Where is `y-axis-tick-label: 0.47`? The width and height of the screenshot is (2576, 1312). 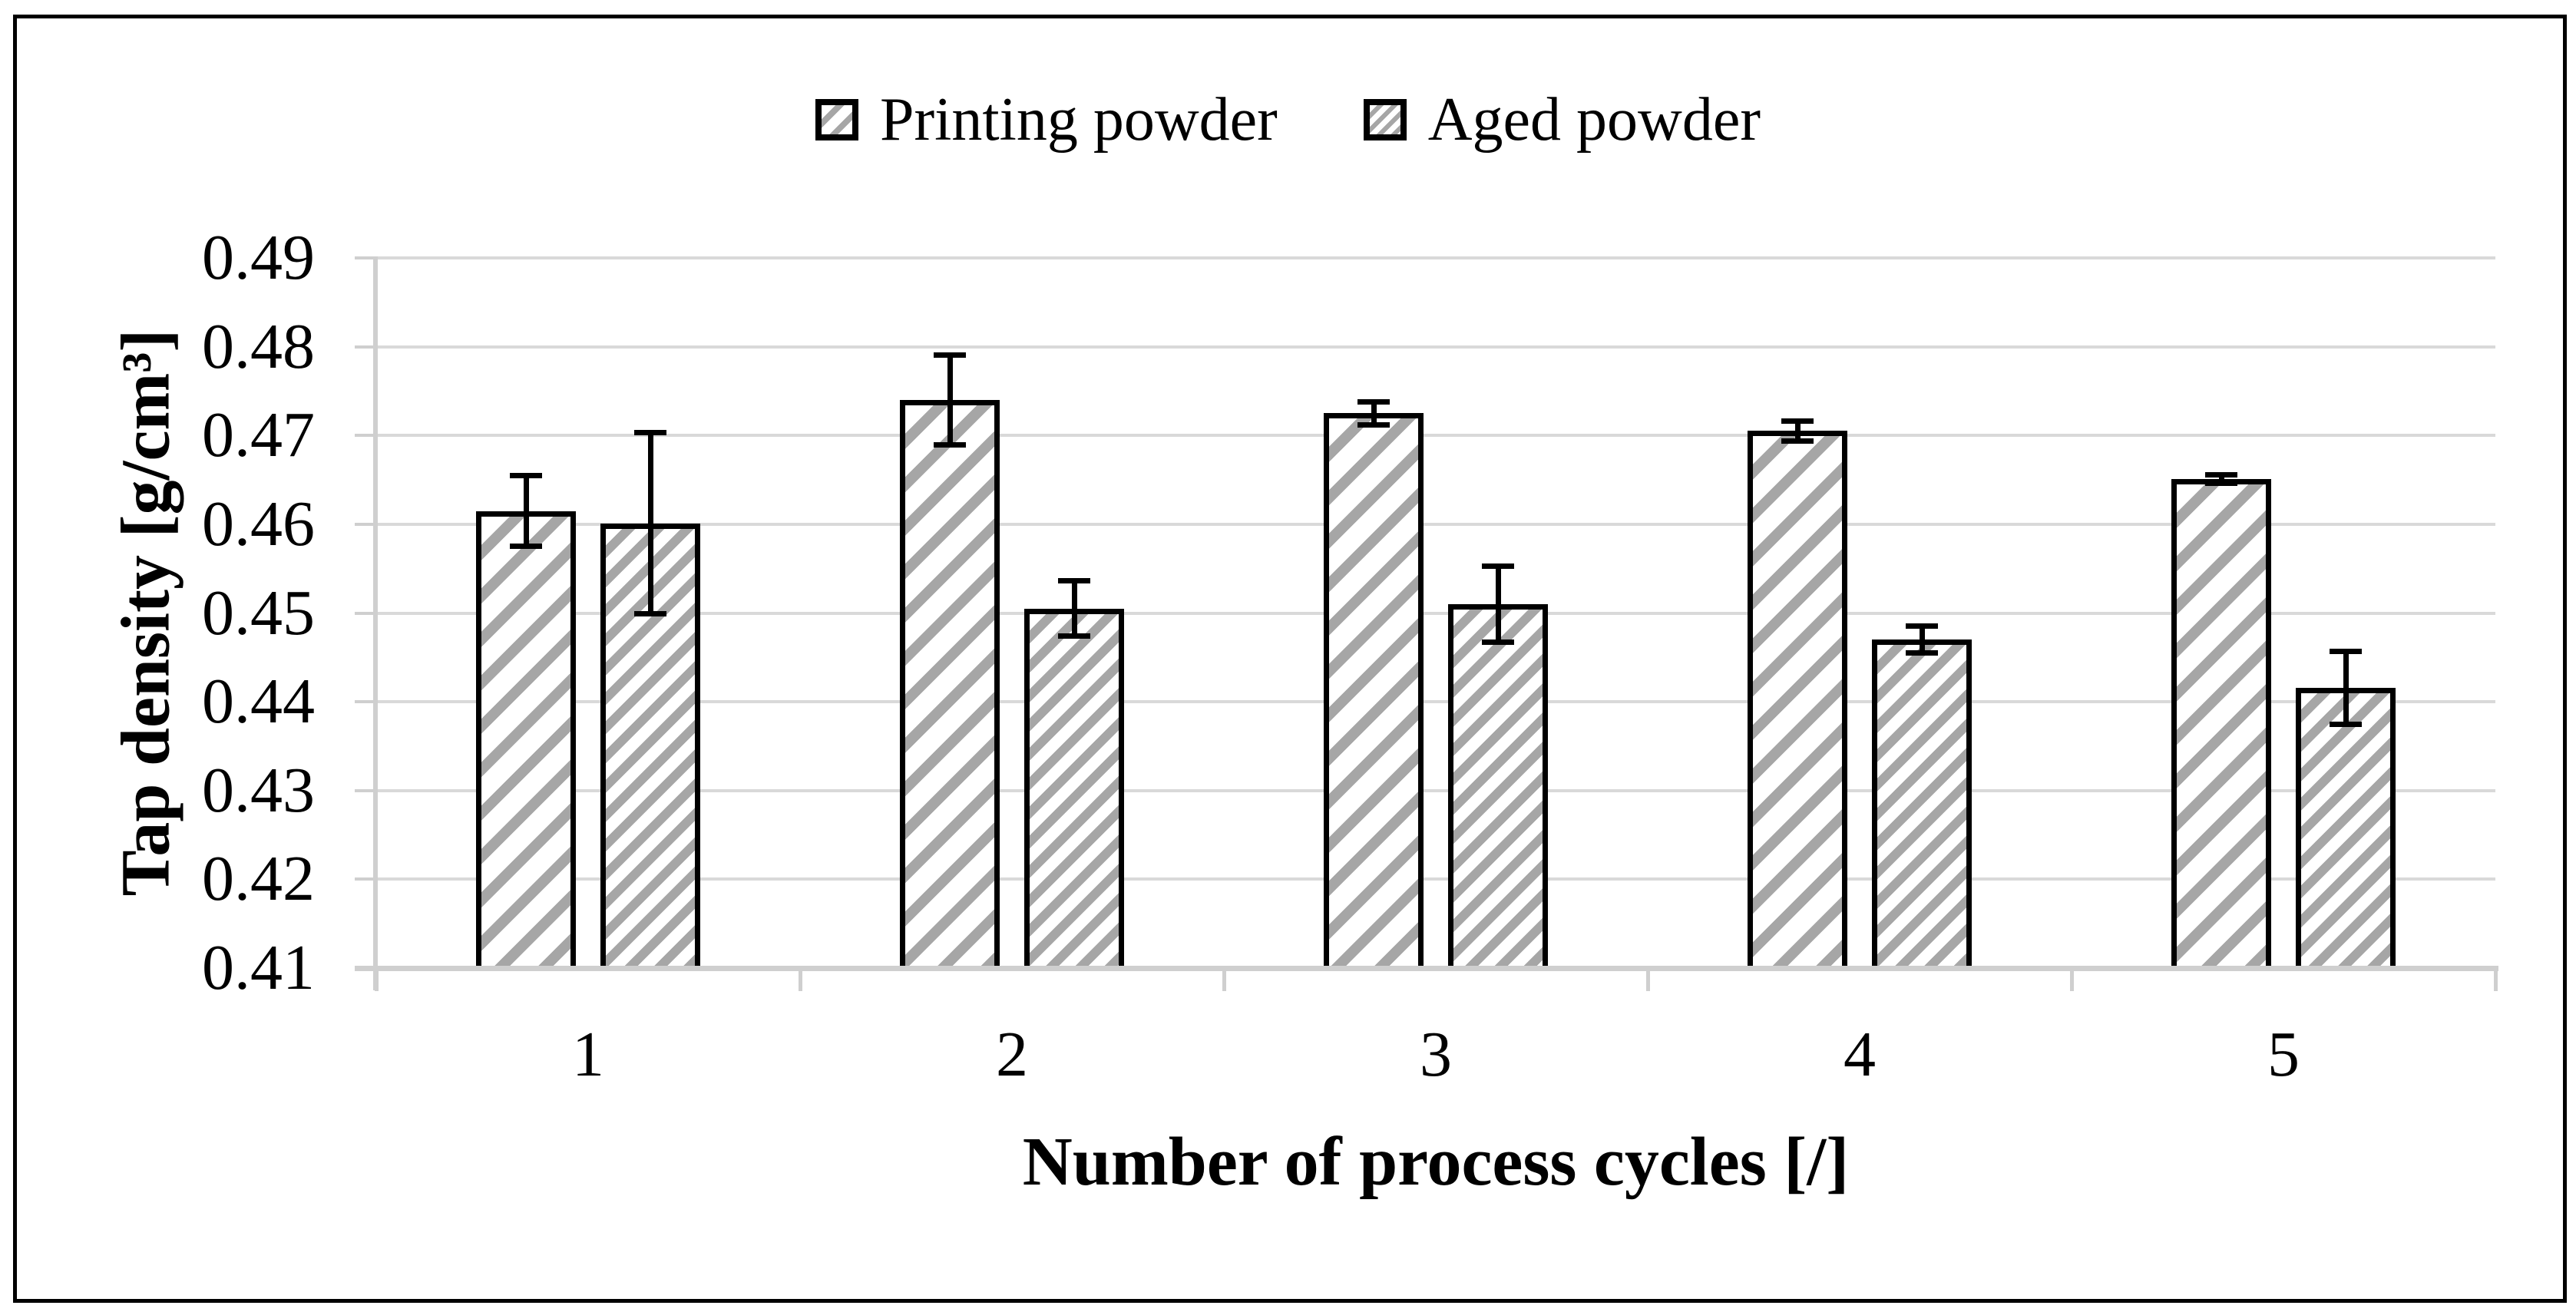 y-axis-tick-label: 0.47 is located at coordinates (258, 435).